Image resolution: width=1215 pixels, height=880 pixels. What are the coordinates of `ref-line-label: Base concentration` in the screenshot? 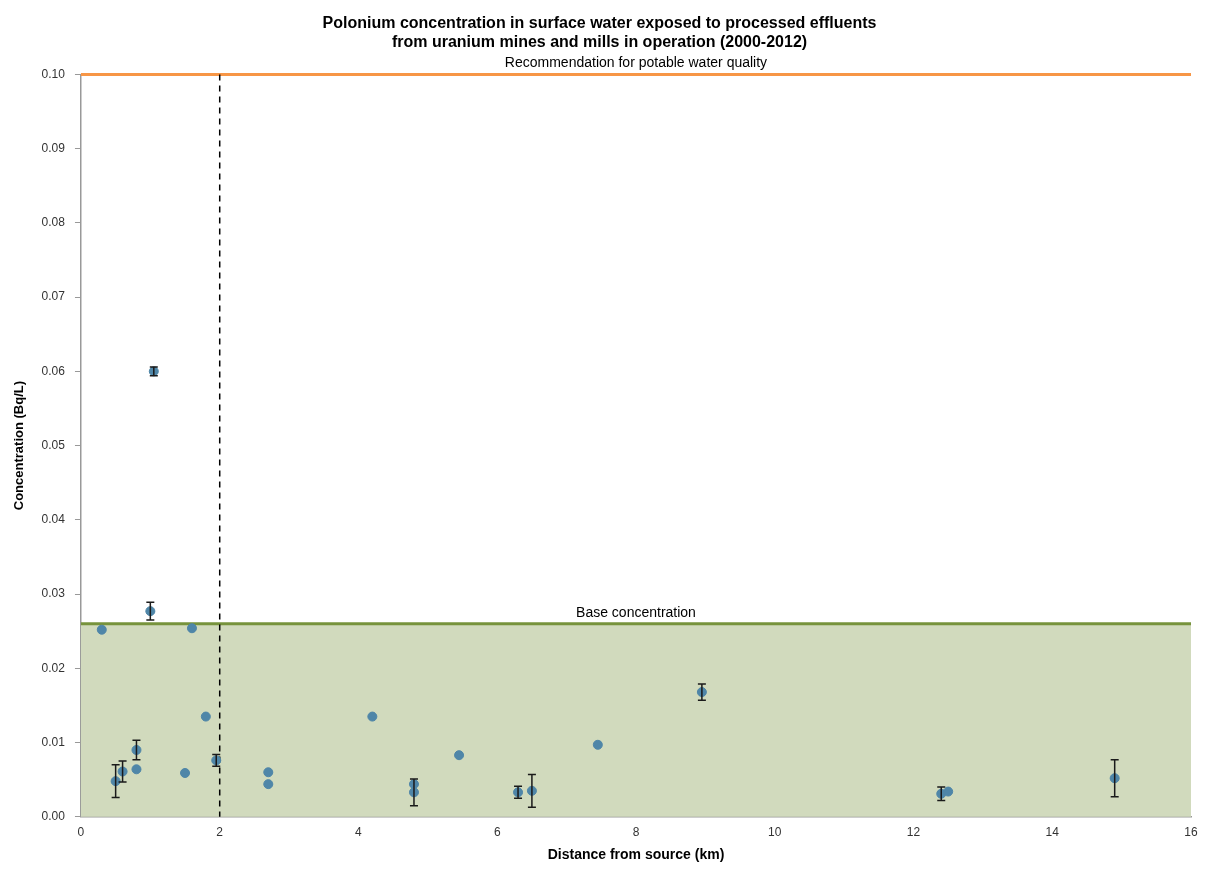 It's located at (636, 611).